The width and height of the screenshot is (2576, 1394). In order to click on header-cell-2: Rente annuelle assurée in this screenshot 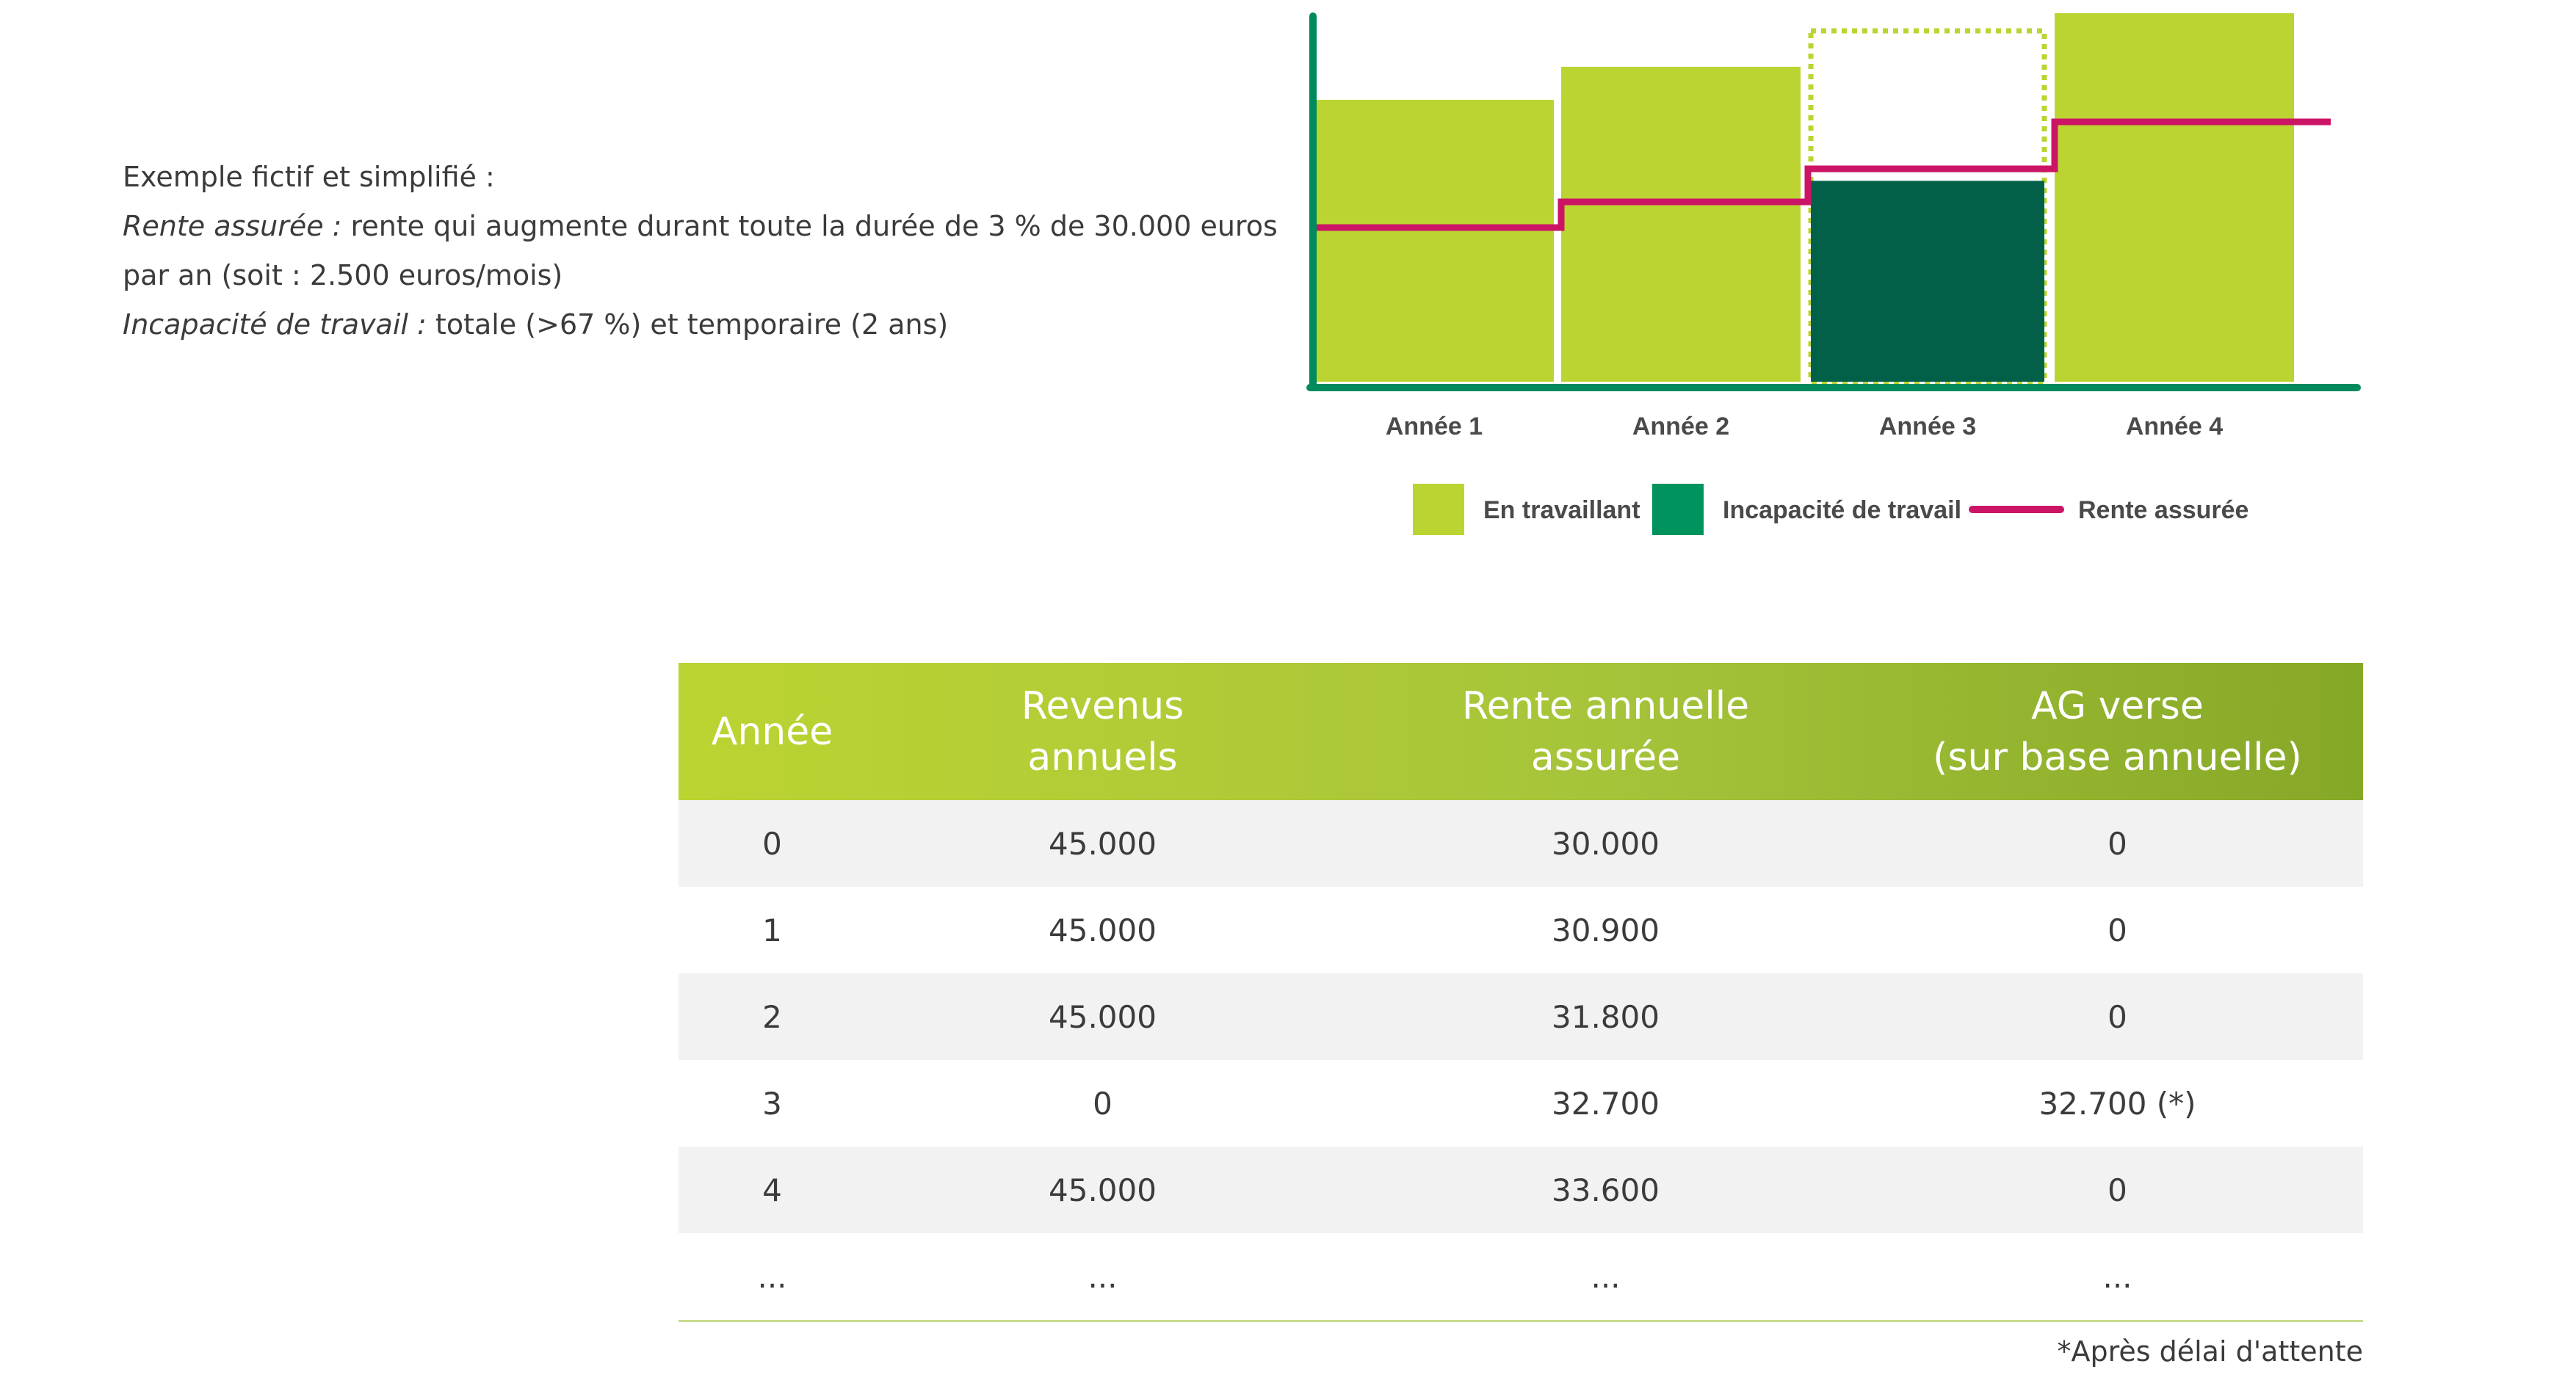, I will do `click(1605, 731)`.